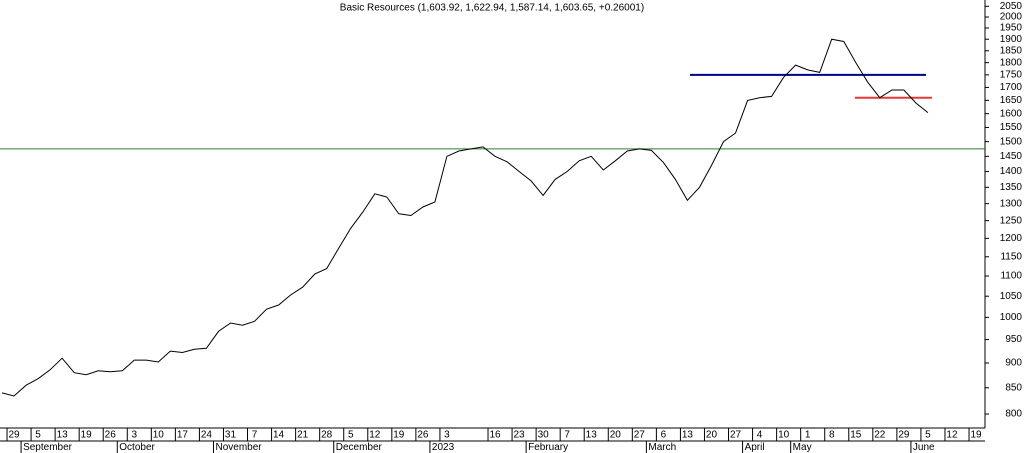  What do you see at coordinates (755, 447) in the screenshot?
I see `month-label: April` at bounding box center [755, 447].